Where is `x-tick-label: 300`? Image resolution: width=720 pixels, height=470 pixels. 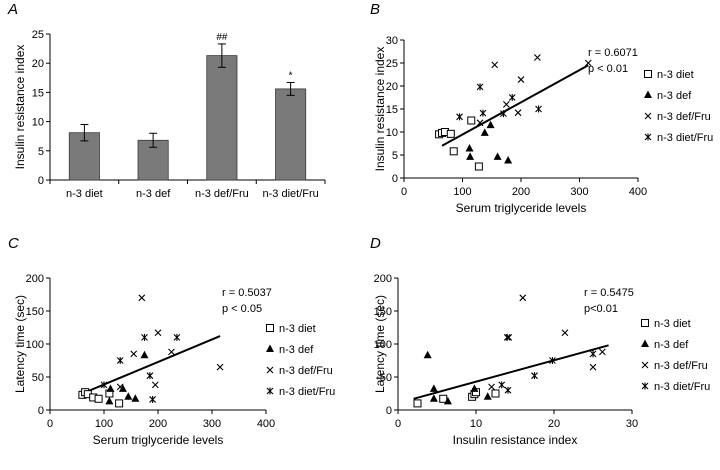 x-tick-label: 300 is located at coordinates (212, 424).